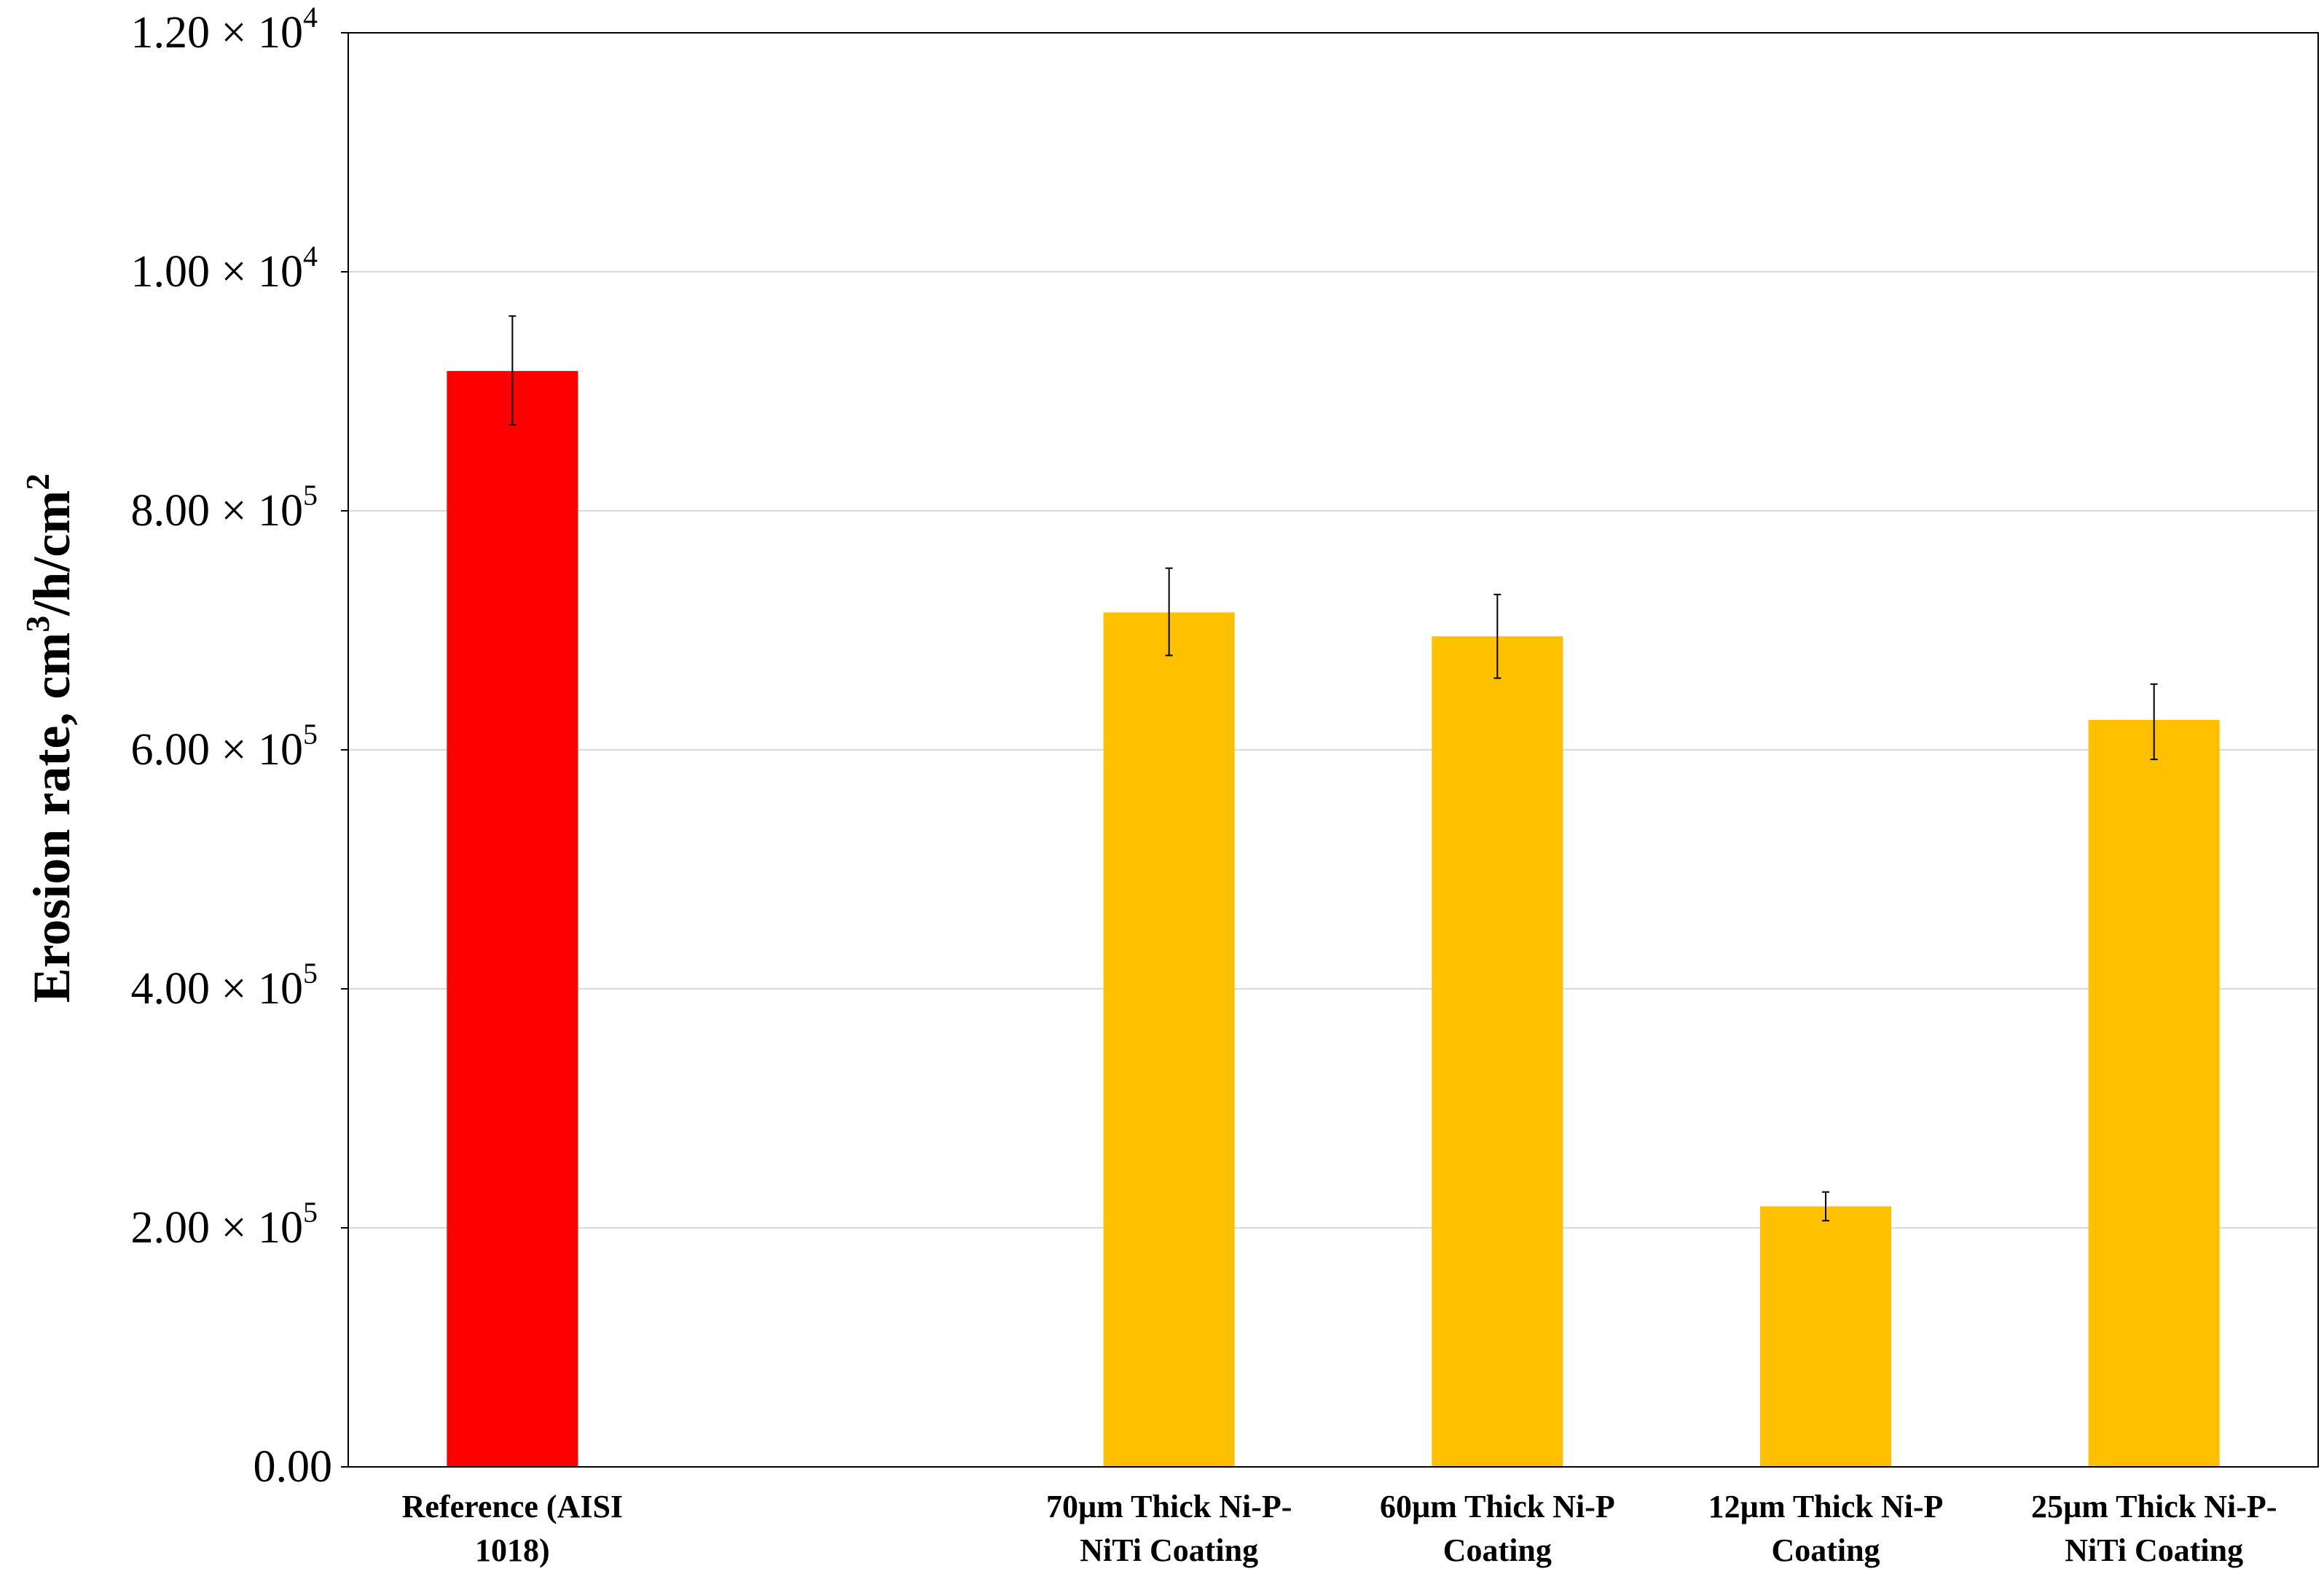 Image resolution: width=2324 pixels, height=1582 pixels. I want to click on x-category-label: 25µm Thick Ni-P-NiTi Coating, so click(2154, 1528).